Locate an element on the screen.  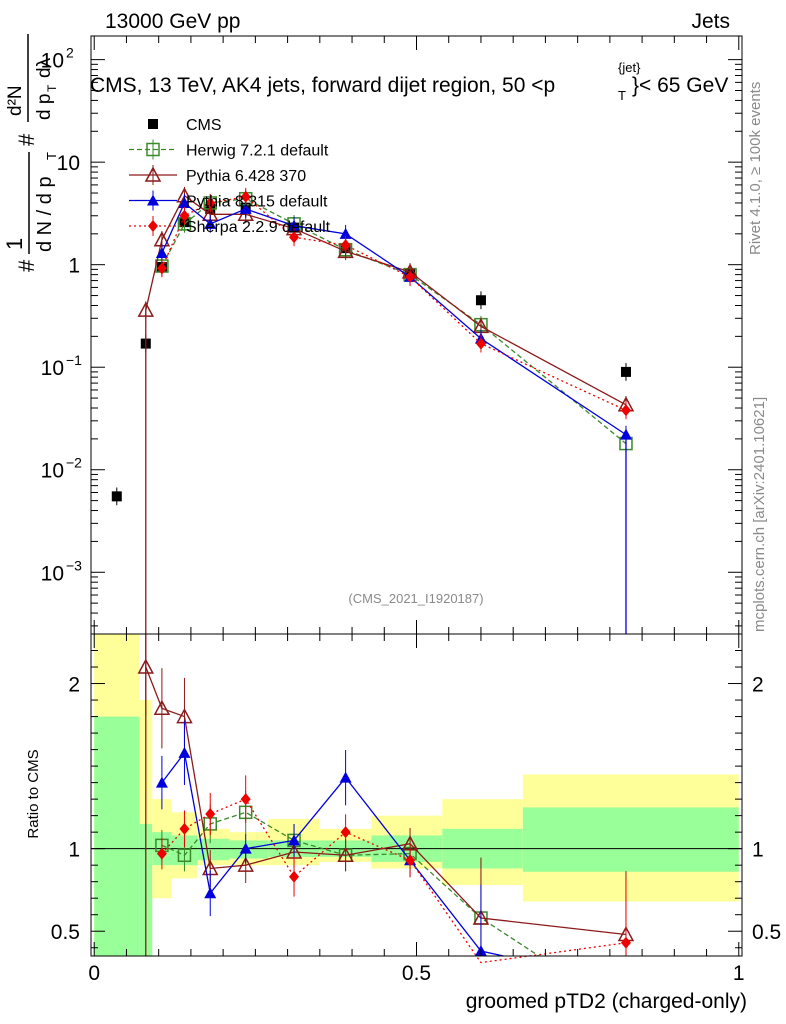
legend-label: Sherpa 2.2.9 default is located at coordinates (258, 227).